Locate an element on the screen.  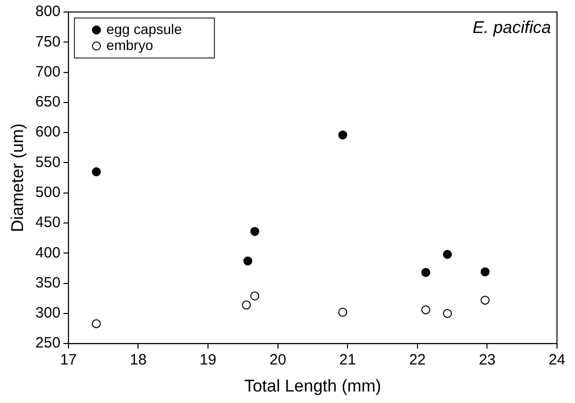
y-tick-label: 550 is located at coordinates (47, 162).